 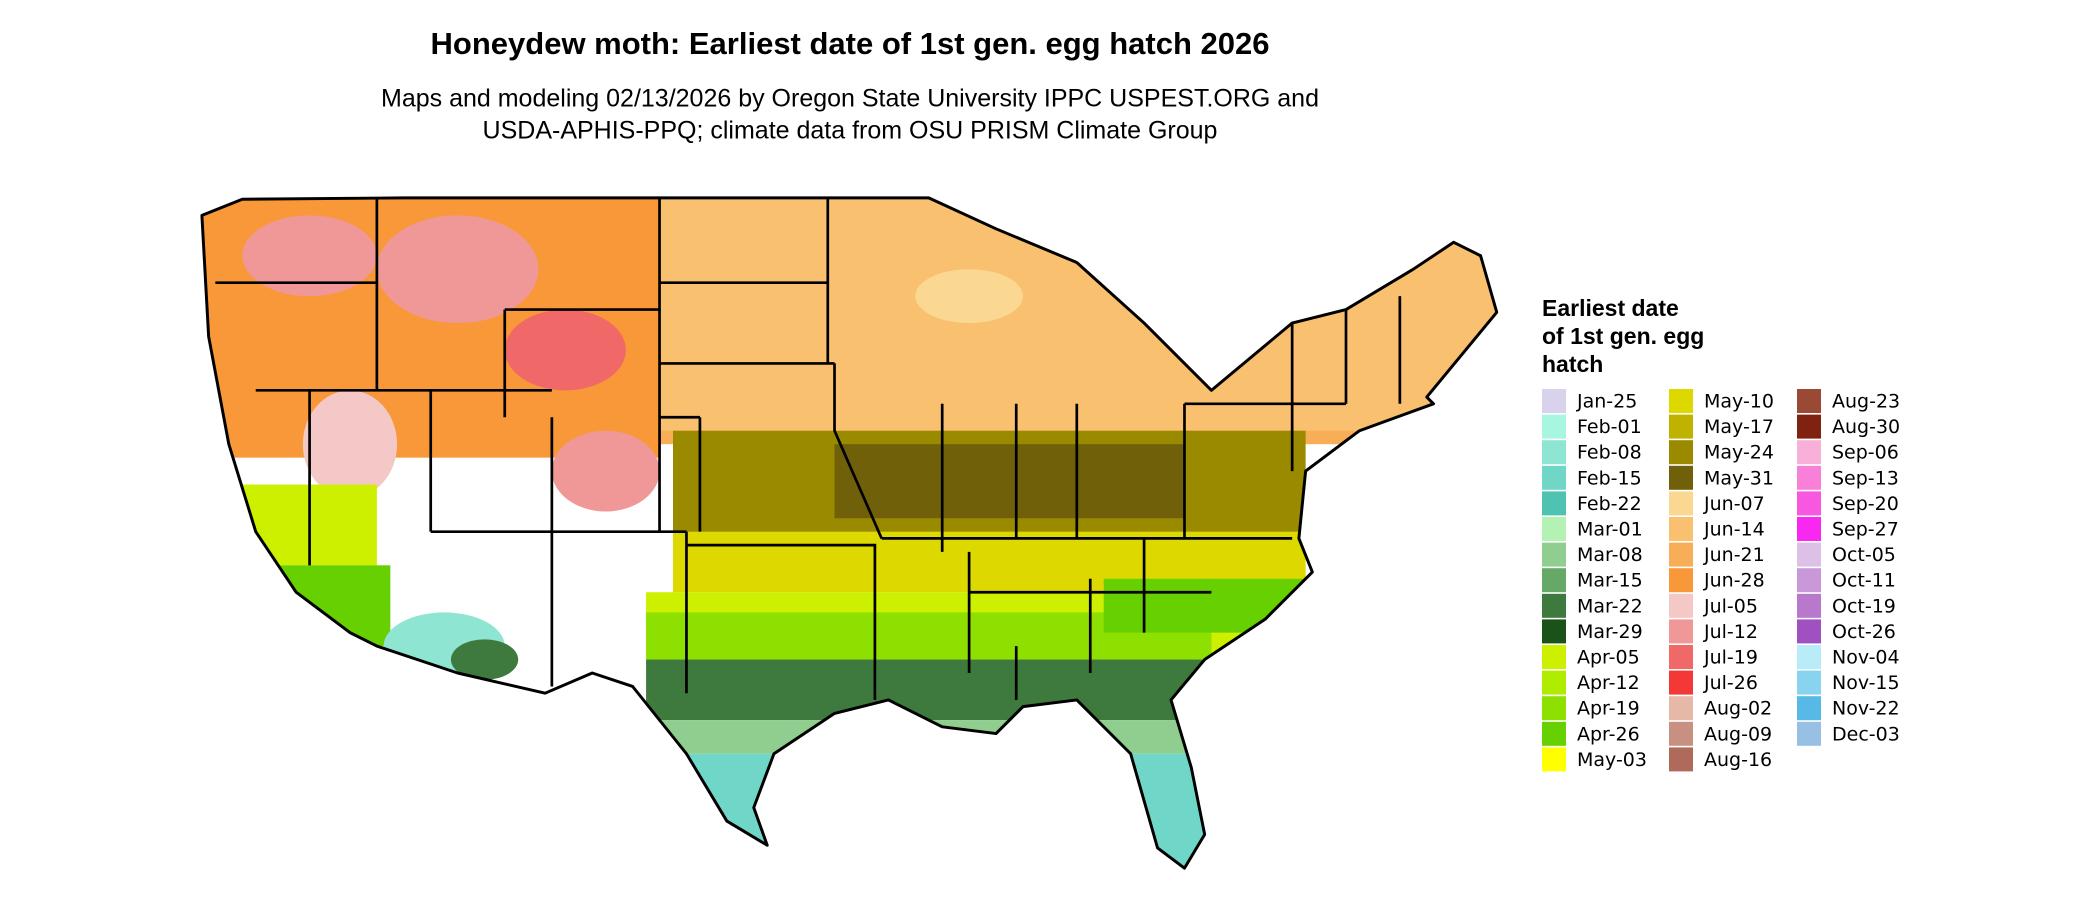 What do you see at coordinates (1739, 427) in the screenshot?
I see `legend-label: May-17` at bounding box center [1739, 427].